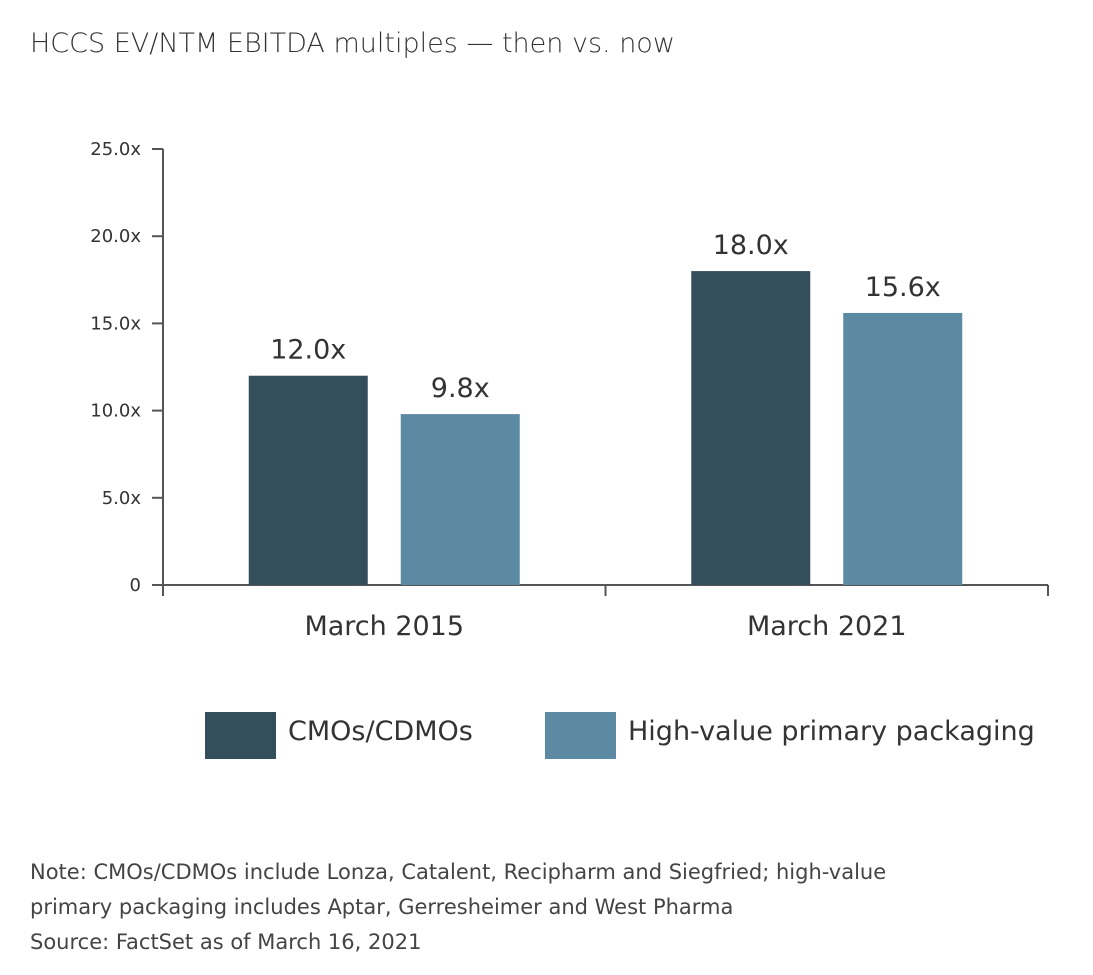  Describe the element at coordinates (380, 731) in the screenshot. I see `legend-label: CMOs/CDMOs` at that location.